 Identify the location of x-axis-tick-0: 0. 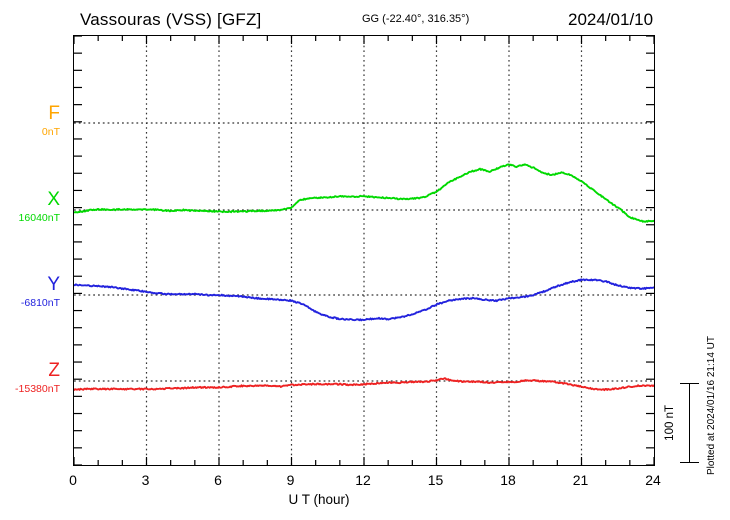
(73, 480).